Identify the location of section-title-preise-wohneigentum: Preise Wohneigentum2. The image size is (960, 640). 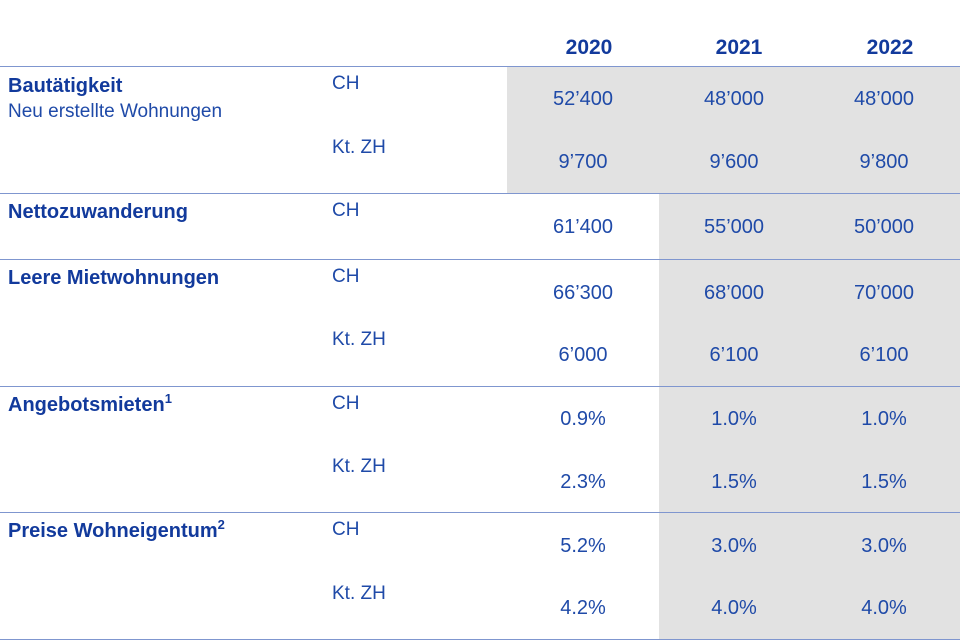
(116, 529).